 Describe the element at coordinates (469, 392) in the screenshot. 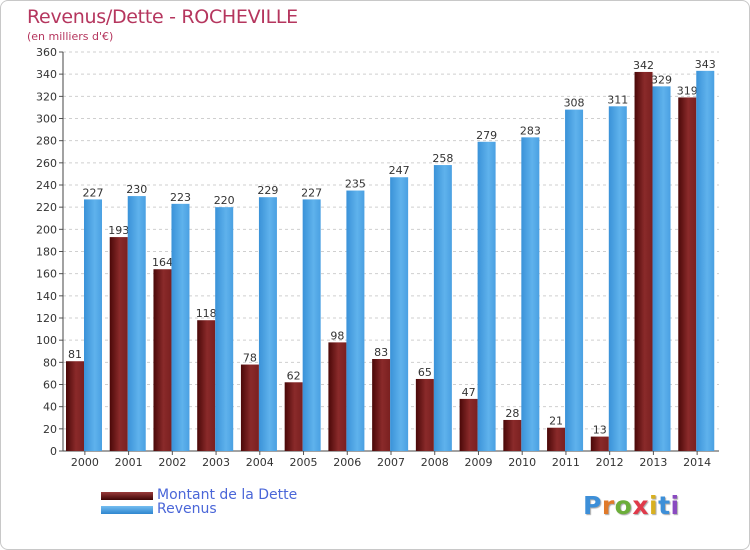

I see `data-label-dette: 47` at that location.